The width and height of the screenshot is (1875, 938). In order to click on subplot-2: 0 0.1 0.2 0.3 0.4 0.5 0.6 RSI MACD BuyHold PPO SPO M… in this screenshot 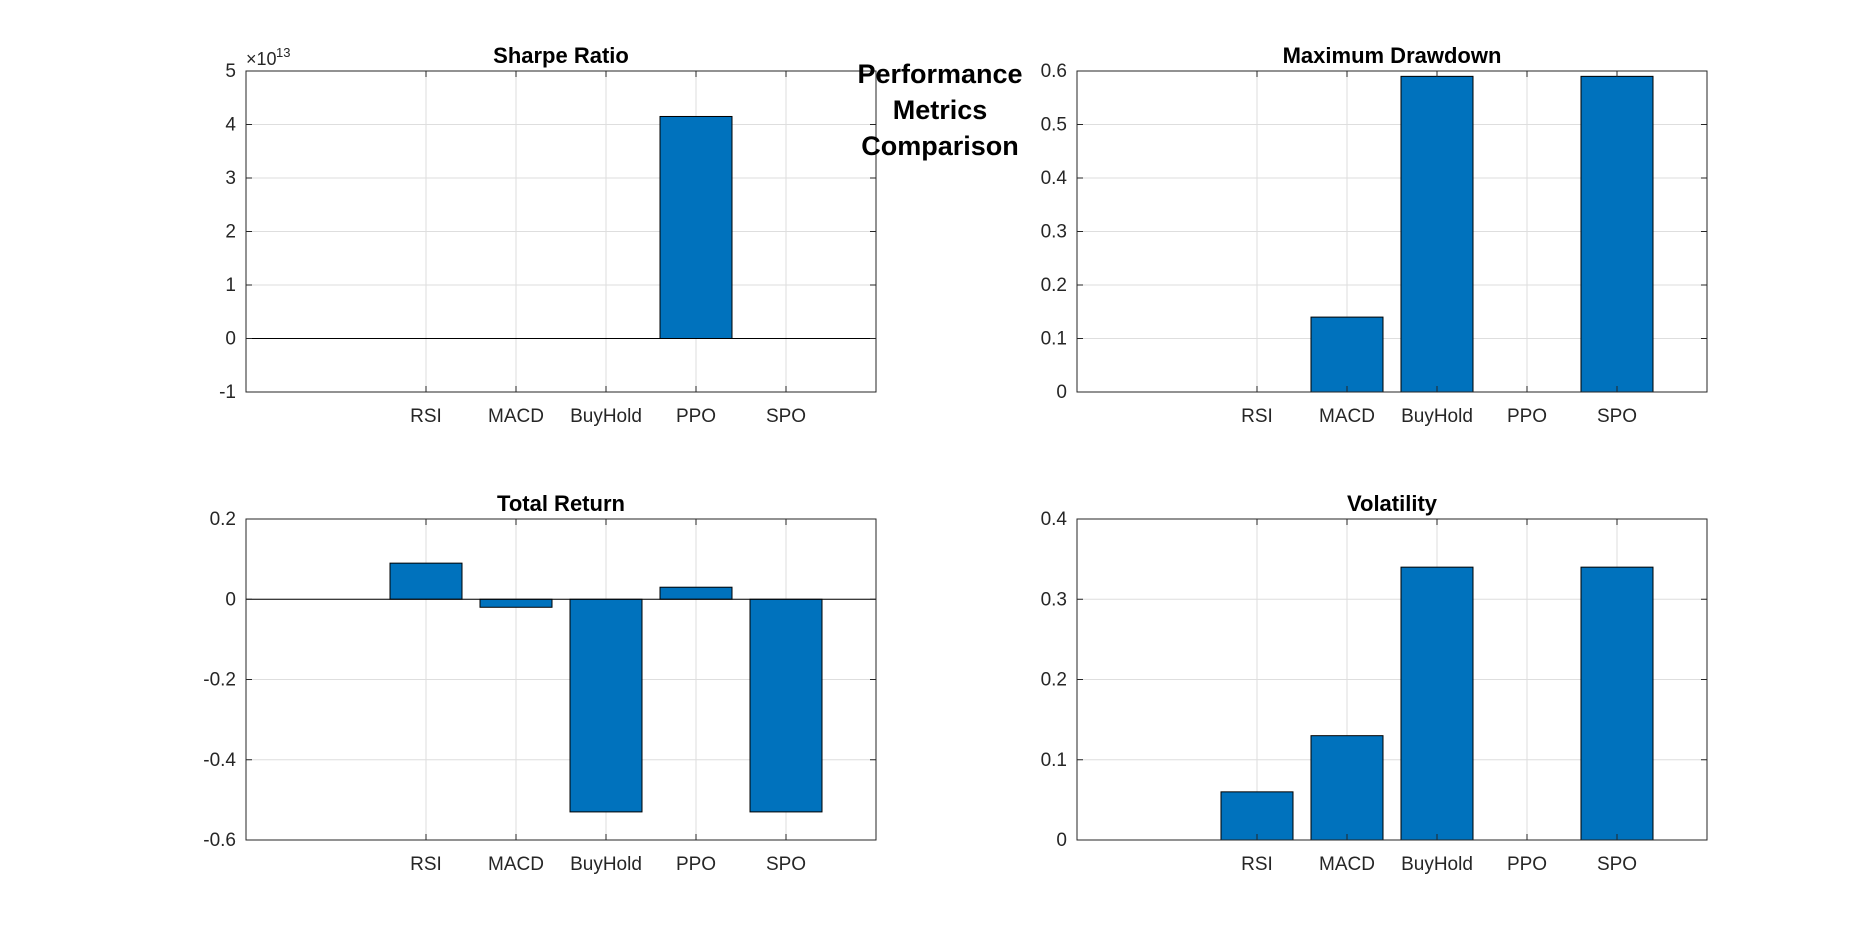, I will do `click(1374, 235)`.